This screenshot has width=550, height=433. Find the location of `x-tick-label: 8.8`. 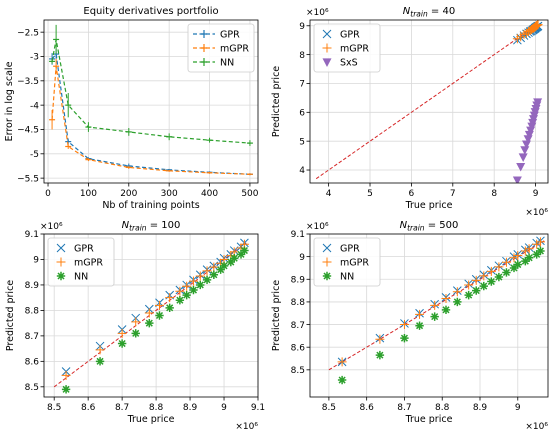

x-tick-label: 8.8 is located at coordinates (442, 408).